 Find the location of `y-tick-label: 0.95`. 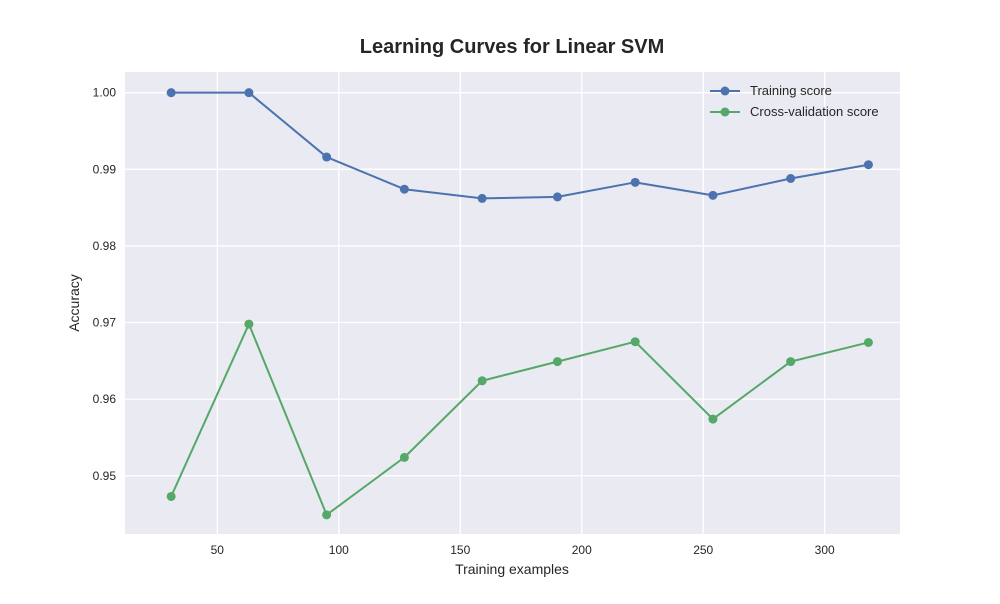

y-tick-label: 0.95 is located at coordinates (105, 476).